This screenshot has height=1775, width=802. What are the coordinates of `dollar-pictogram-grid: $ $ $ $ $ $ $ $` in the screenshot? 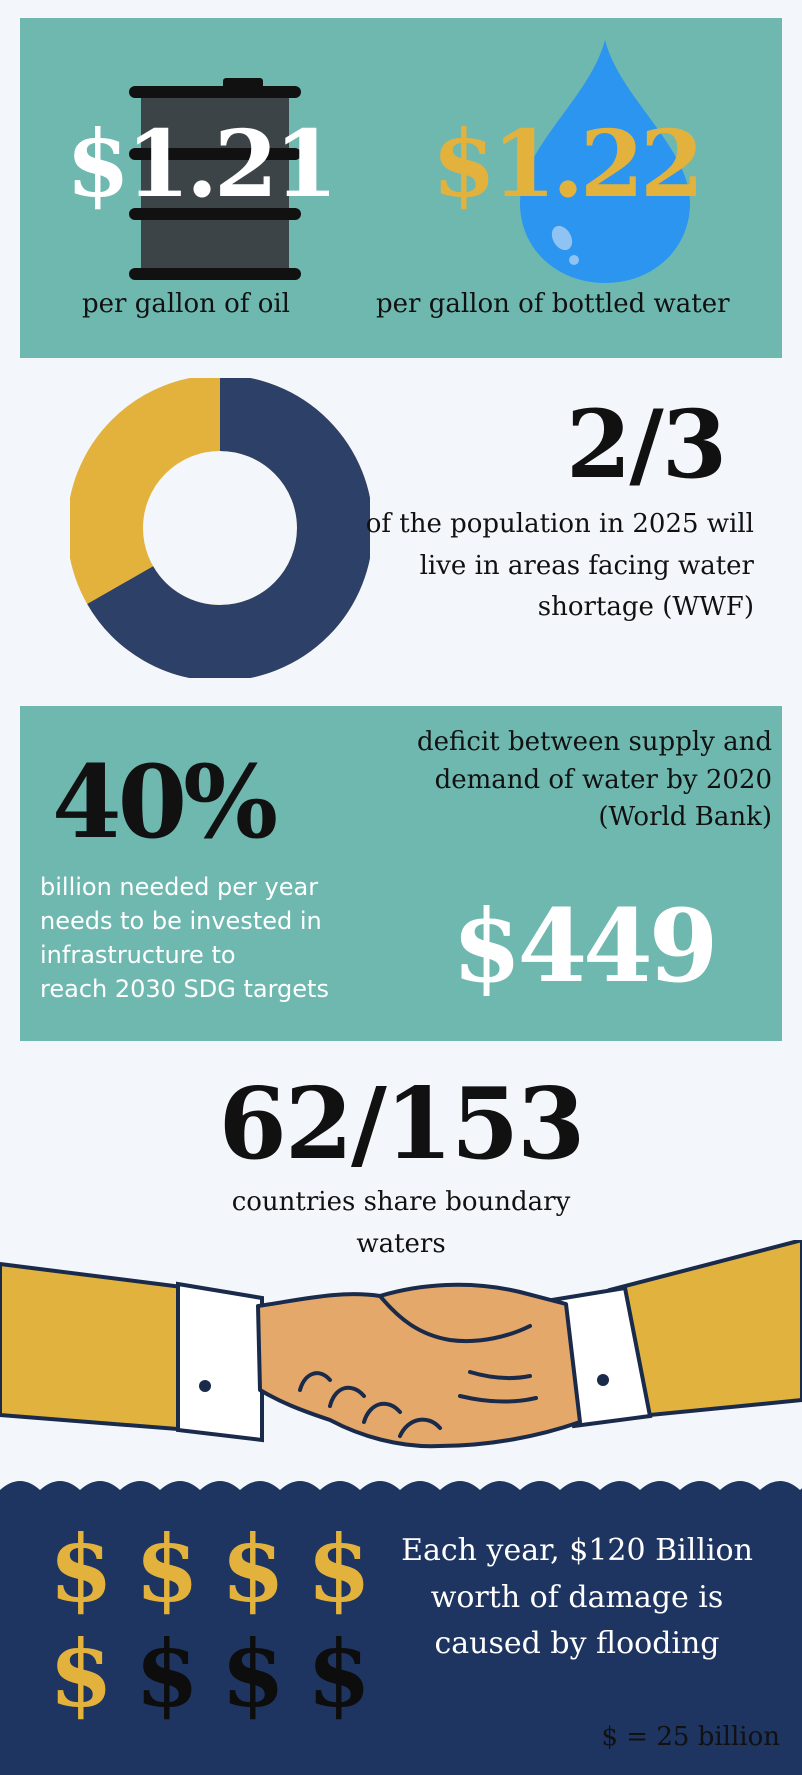 It's located at (208, 1622).